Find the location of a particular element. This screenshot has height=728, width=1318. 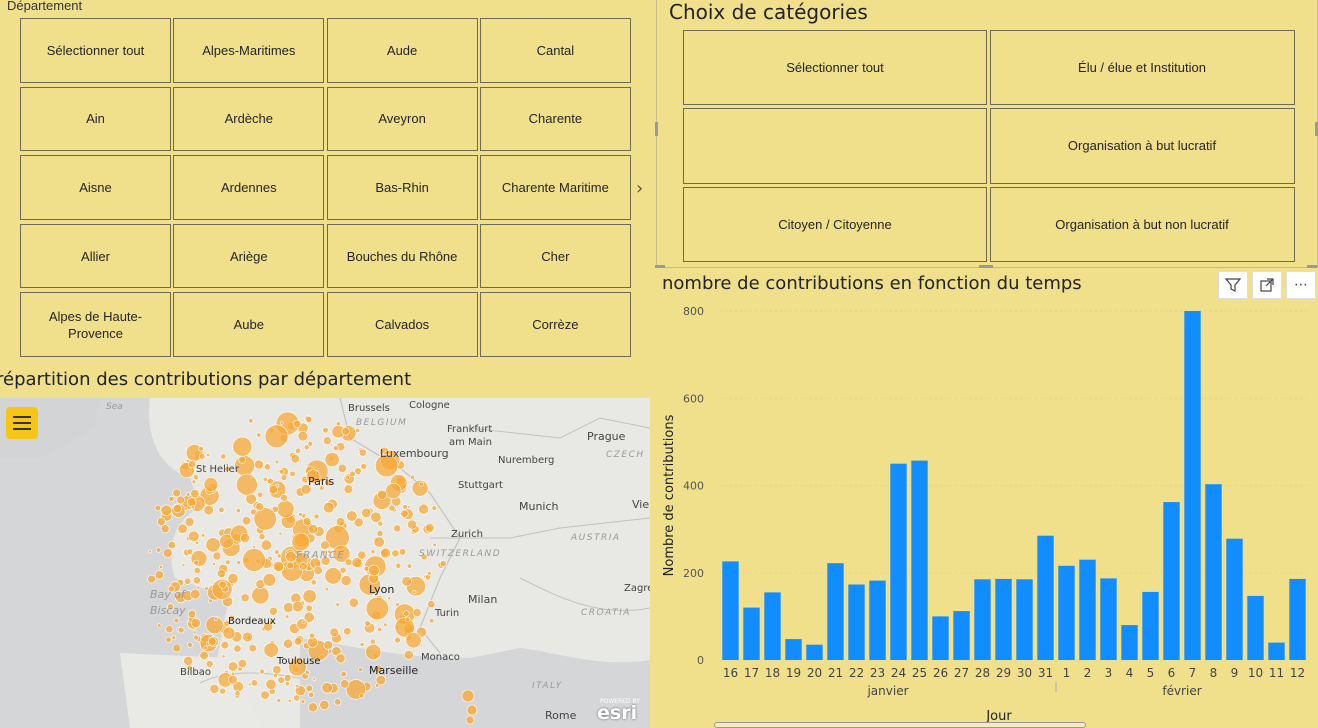

resize-handle-right is located at coordinates (1316, 129).